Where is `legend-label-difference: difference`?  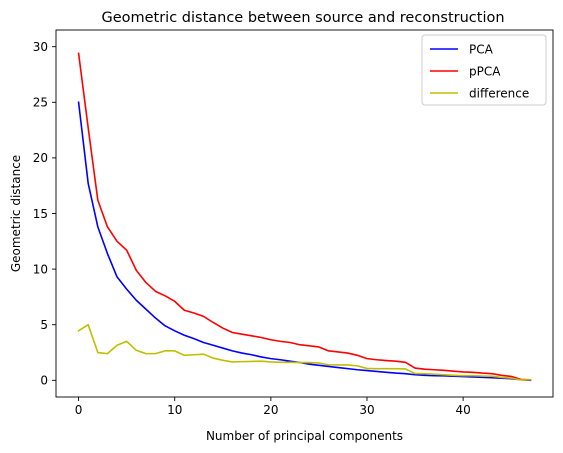 legend-label-difference: difference is located at coordinates (499, 93).